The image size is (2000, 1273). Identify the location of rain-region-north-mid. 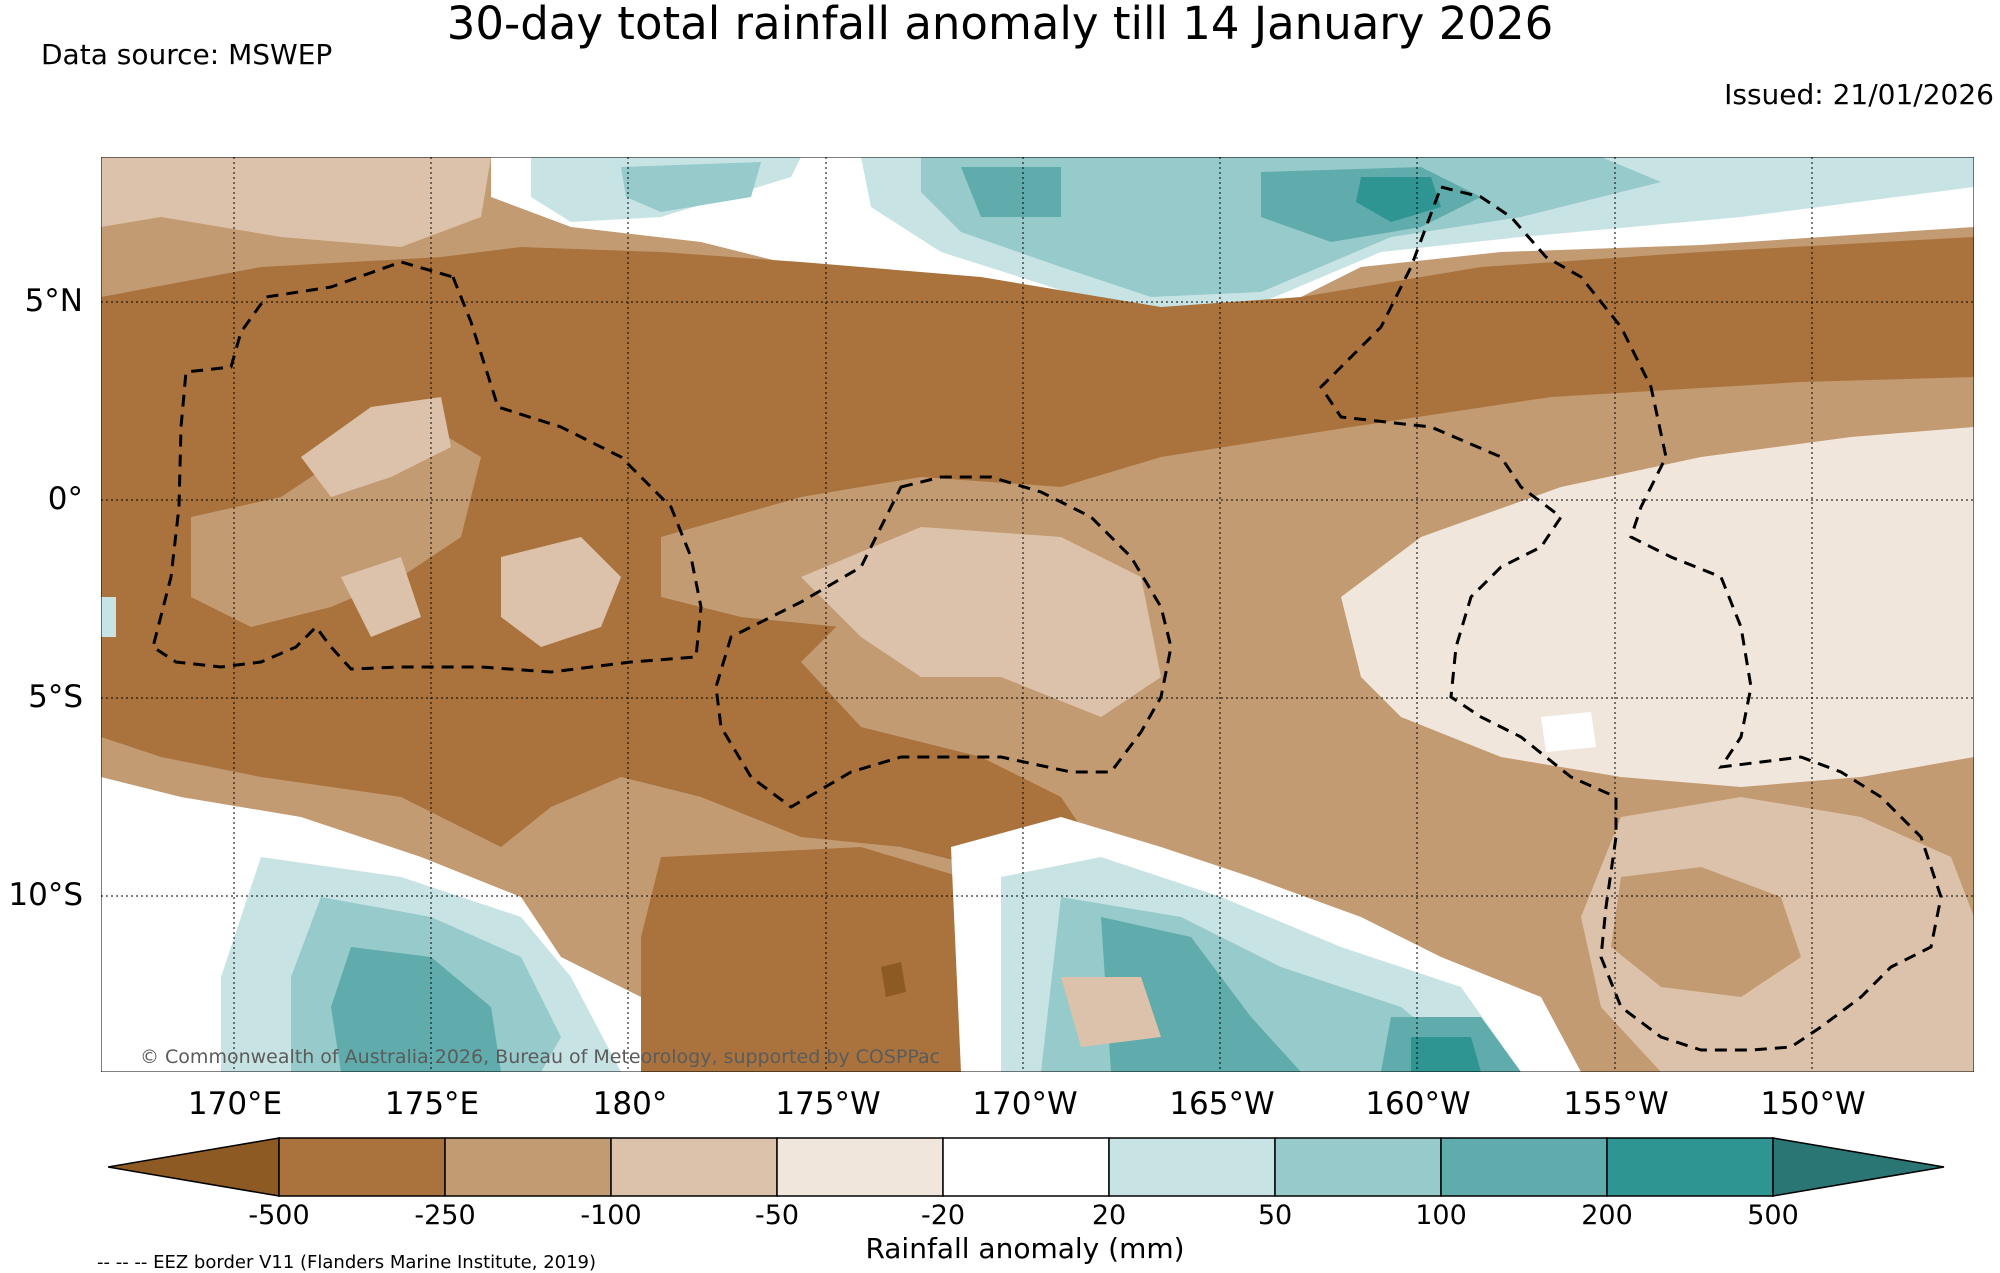
(691, 187).